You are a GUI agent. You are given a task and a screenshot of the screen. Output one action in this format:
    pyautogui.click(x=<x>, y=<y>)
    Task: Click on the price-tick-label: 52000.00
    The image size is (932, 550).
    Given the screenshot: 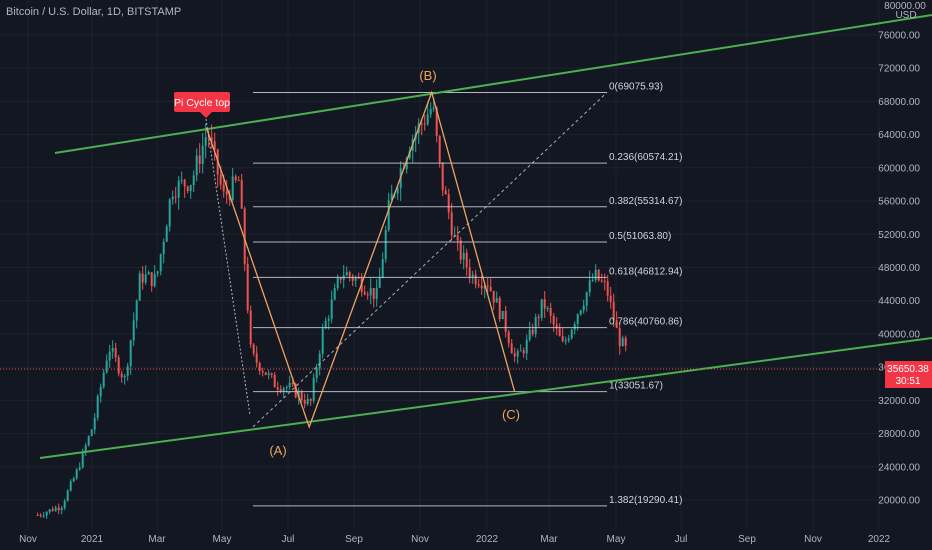 What is the action you would take?
    pyautogui.click(x=899, y=235)
    